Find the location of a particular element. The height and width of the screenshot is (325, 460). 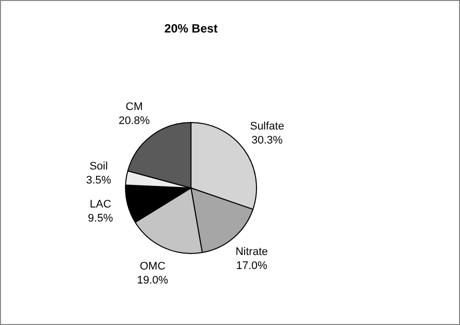

slice-label: CM is located at coordinates (134, 106).